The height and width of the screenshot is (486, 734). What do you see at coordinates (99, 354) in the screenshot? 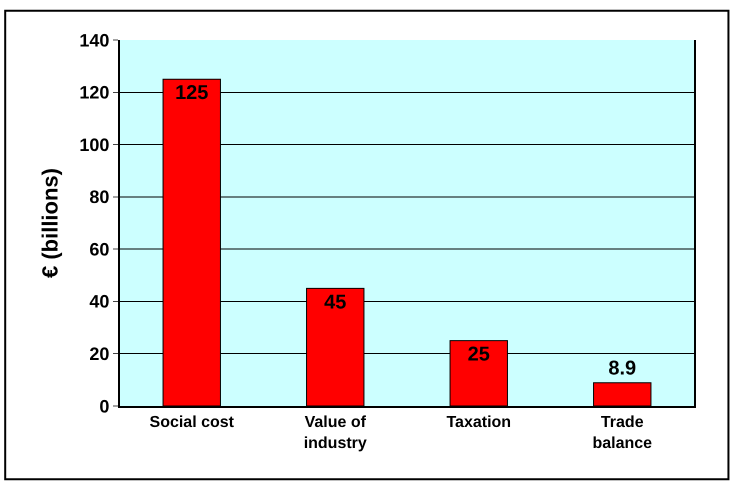
I see `y-tick-label: 20` at bounding box center [99, 354].